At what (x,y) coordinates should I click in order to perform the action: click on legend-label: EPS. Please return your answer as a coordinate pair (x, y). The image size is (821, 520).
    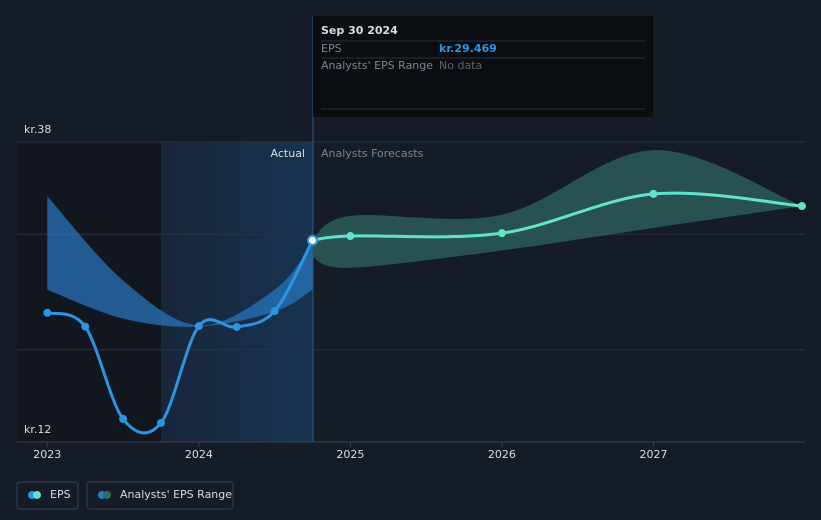
    Looking at the image, I should click on (60, 494).